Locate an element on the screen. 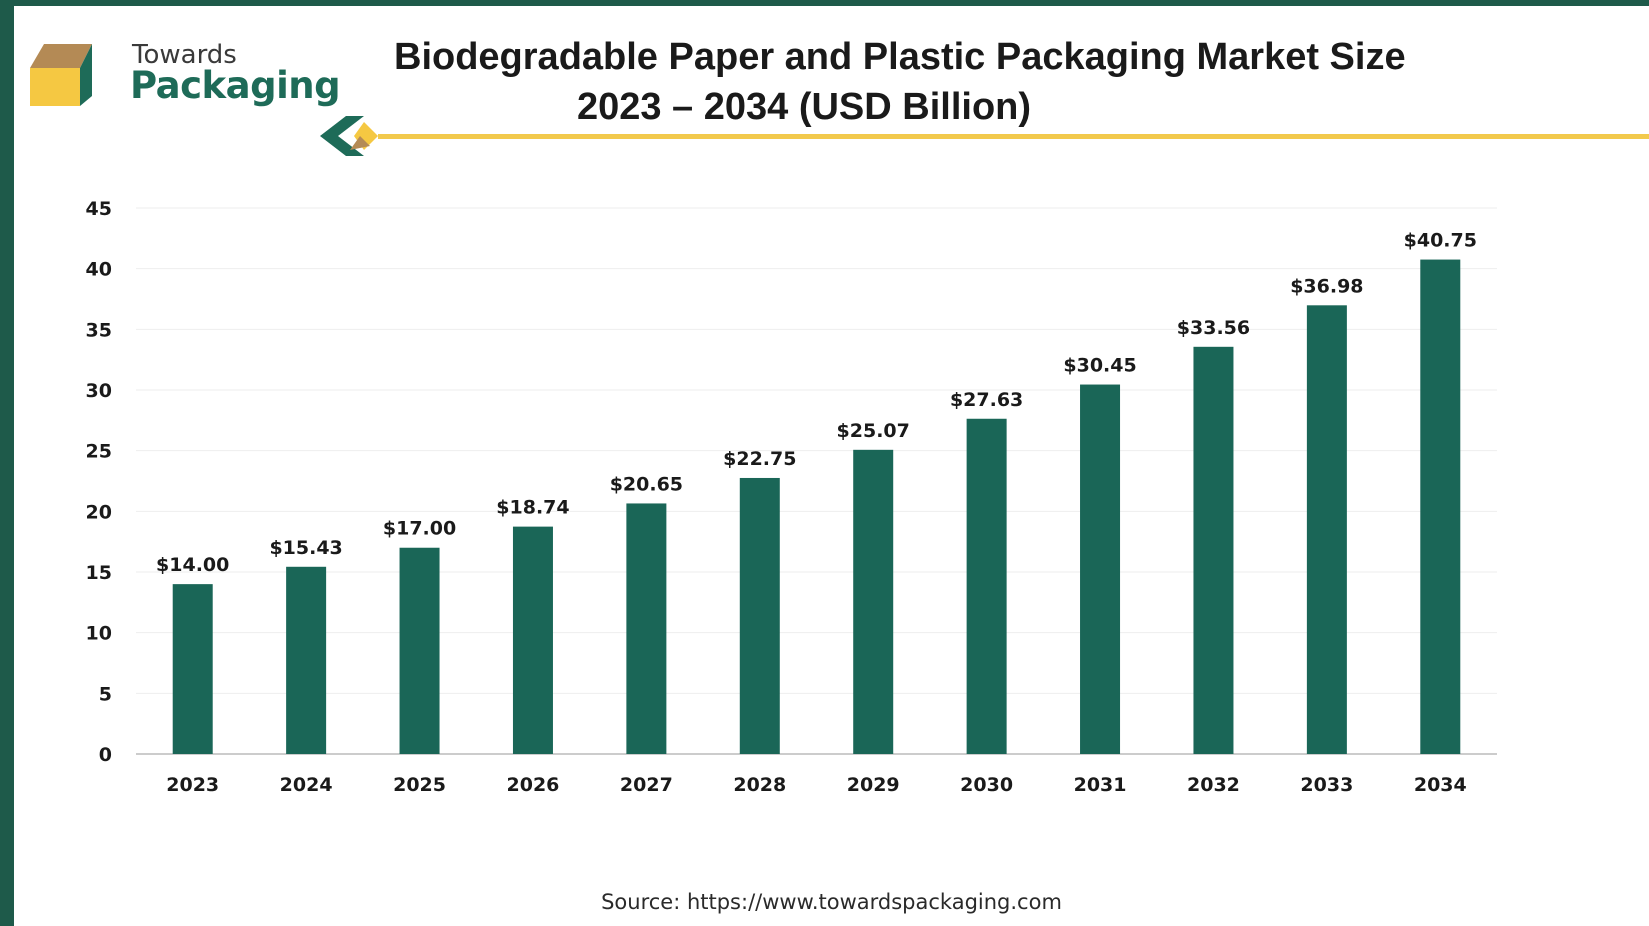  data-label: $14.00 is located at coordinates (192, 565).